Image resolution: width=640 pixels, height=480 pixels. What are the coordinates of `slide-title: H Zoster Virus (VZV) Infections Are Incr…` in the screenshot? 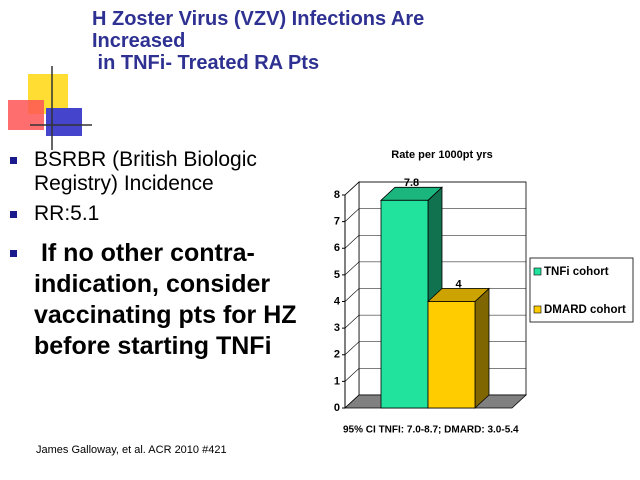 It's located at (302, 41).